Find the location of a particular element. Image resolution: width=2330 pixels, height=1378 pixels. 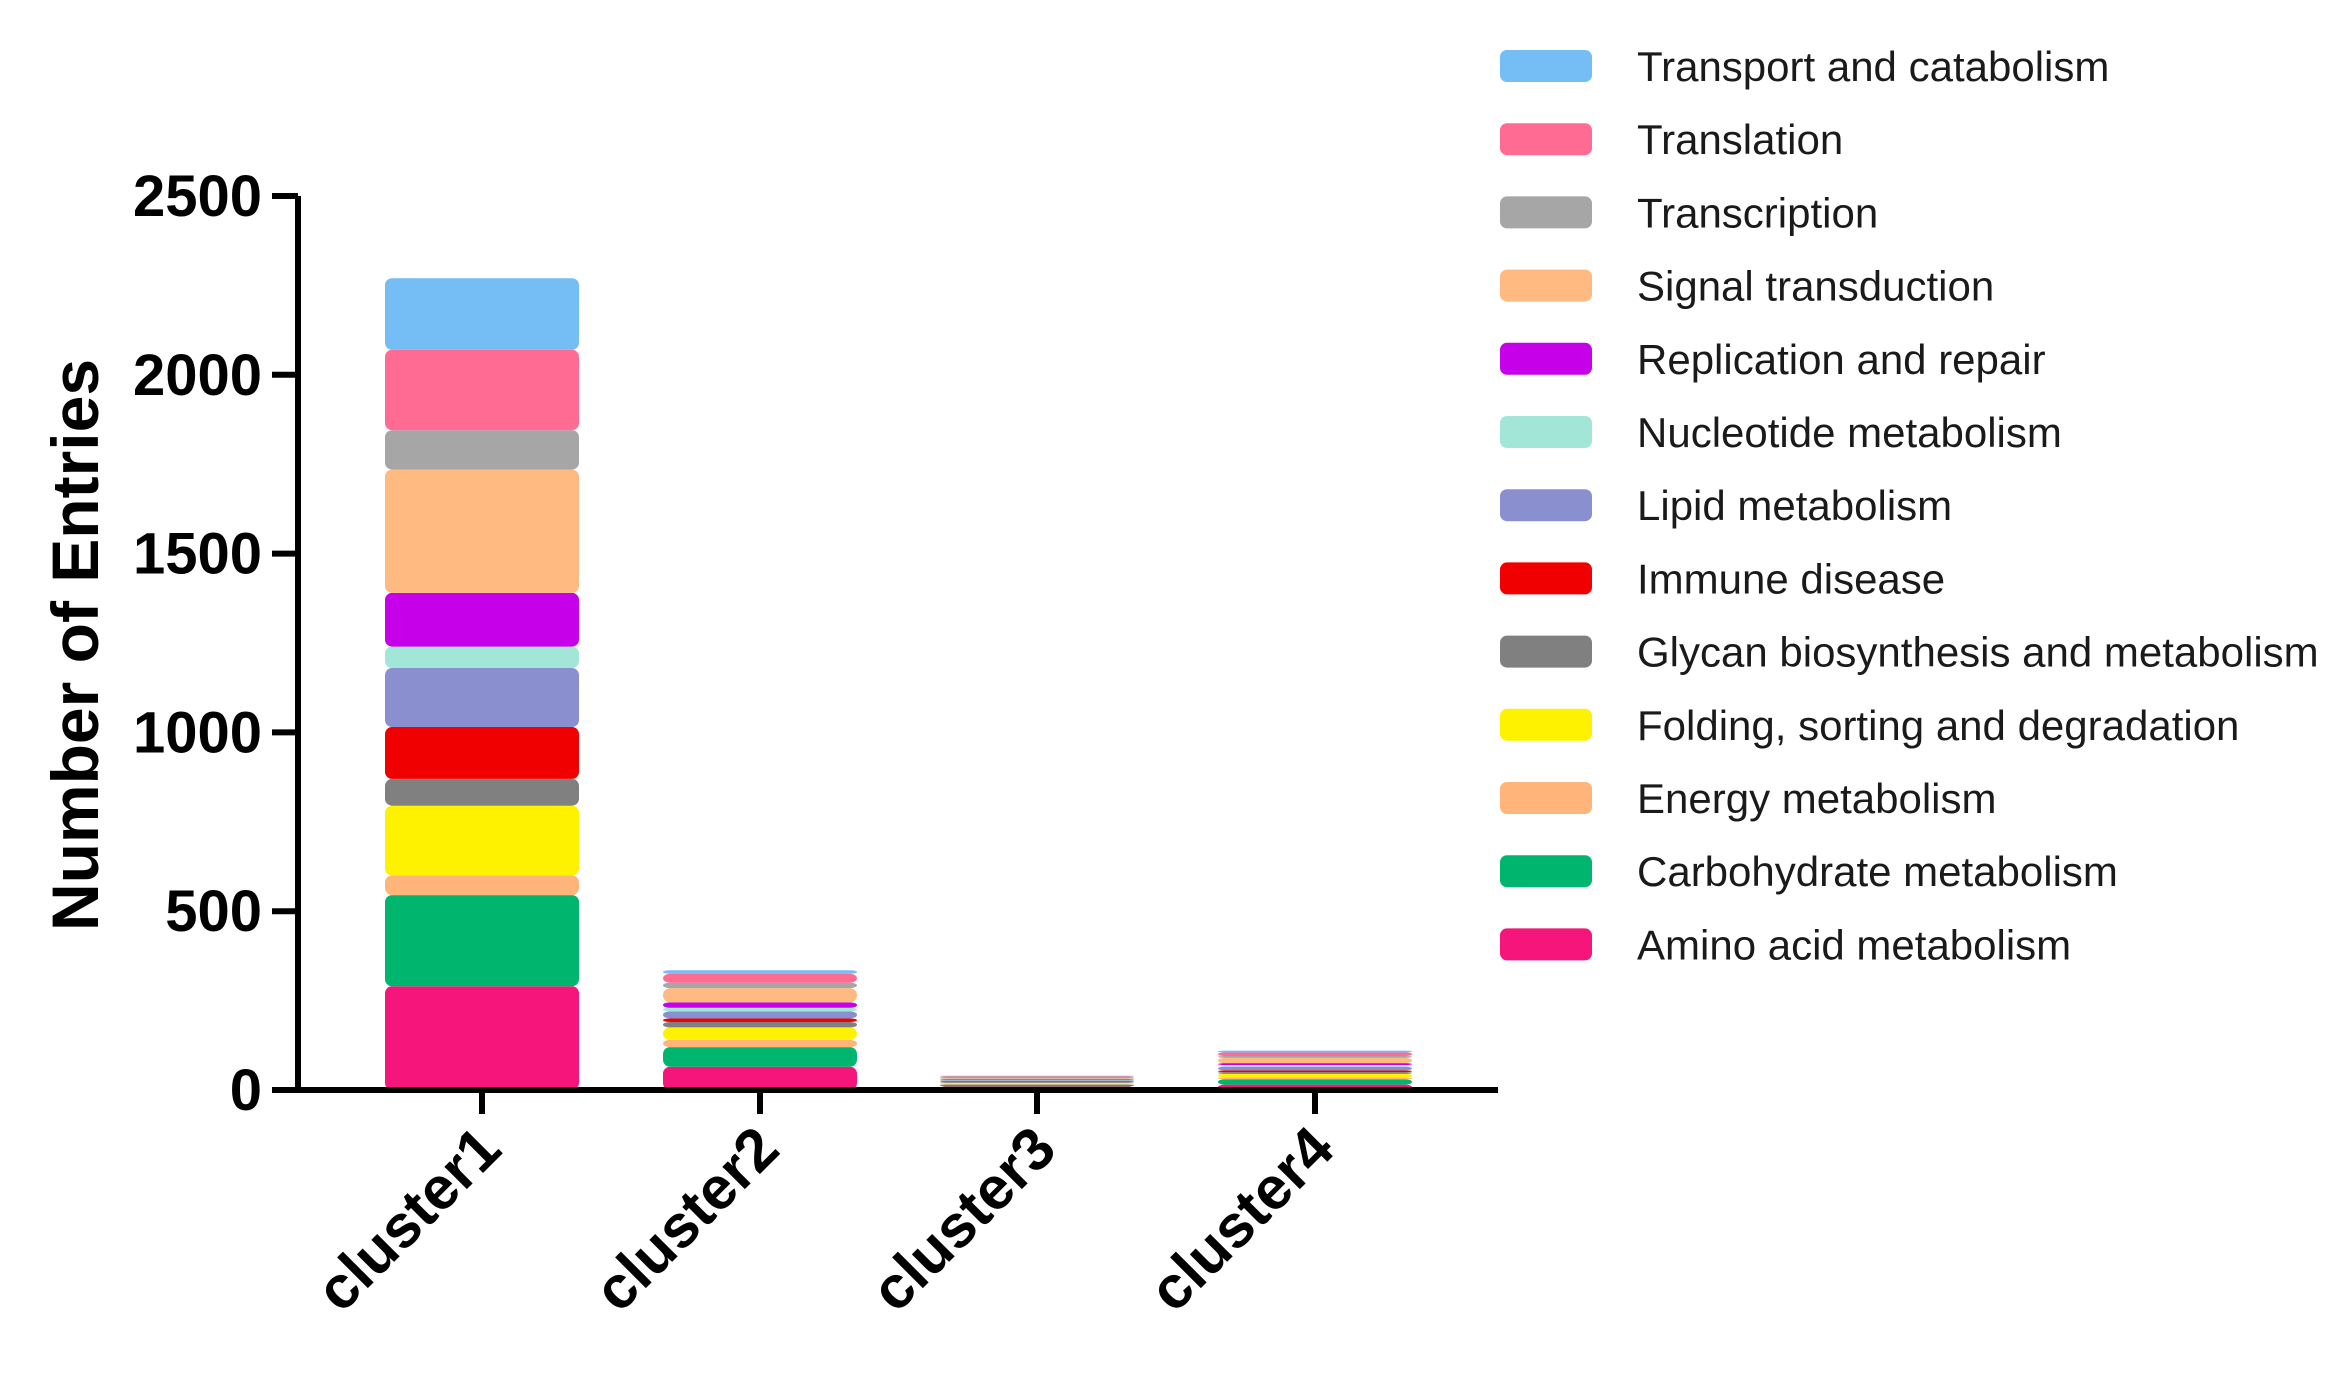

bar-segment-cluster3-energy-metabolism is located at coordinates (1037, 1084).